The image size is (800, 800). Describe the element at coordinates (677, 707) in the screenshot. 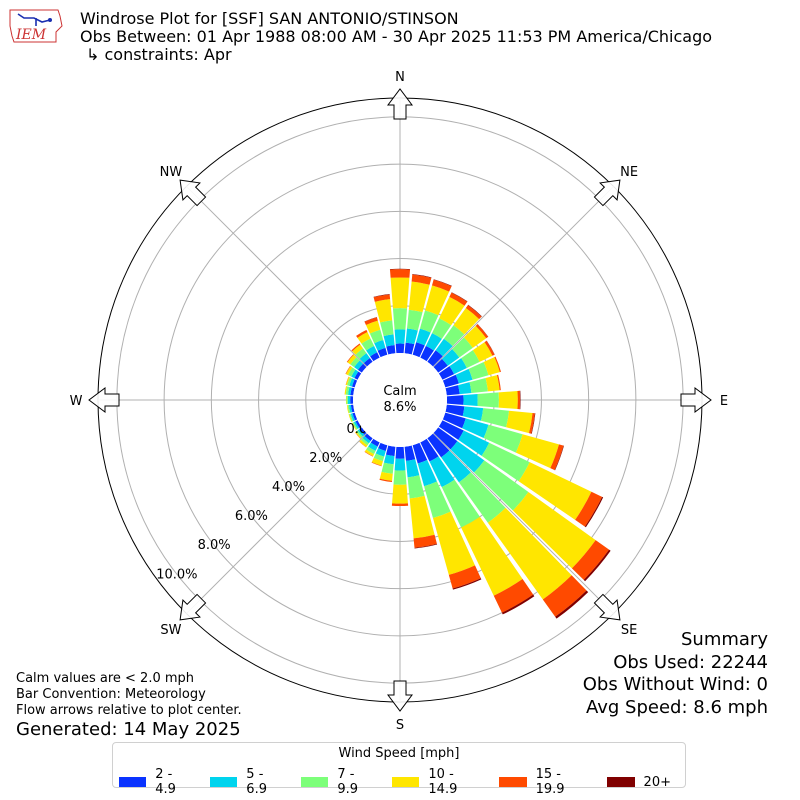

I see `avg-speed: Avg Speed: 8.6 mph` at that location.